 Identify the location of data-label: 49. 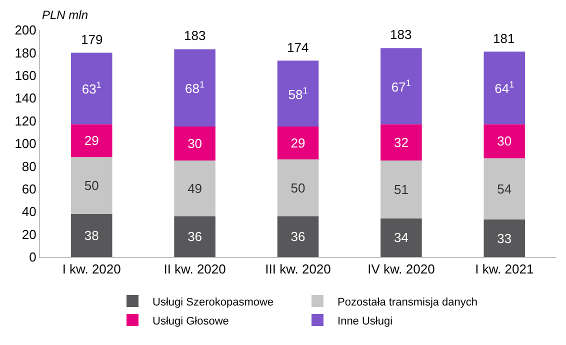
(195, 188).